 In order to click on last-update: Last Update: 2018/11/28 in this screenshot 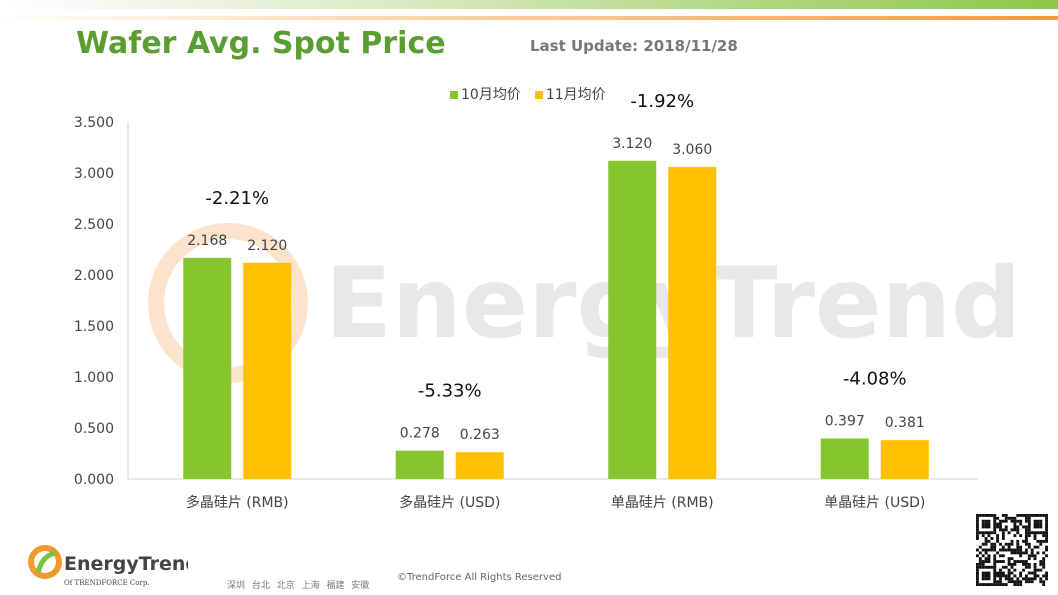, I will do `click(634, 46)`.